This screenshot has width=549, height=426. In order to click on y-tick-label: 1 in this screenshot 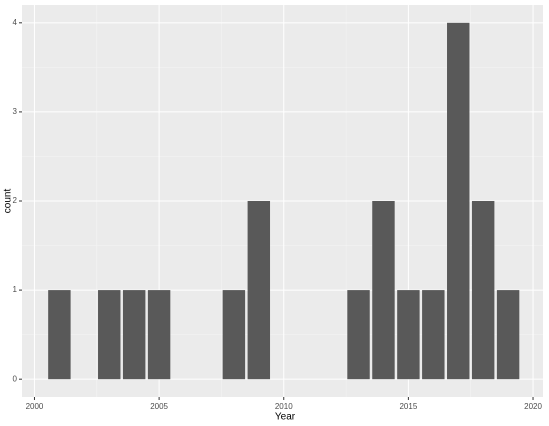, I will do `click(15, 289)`.